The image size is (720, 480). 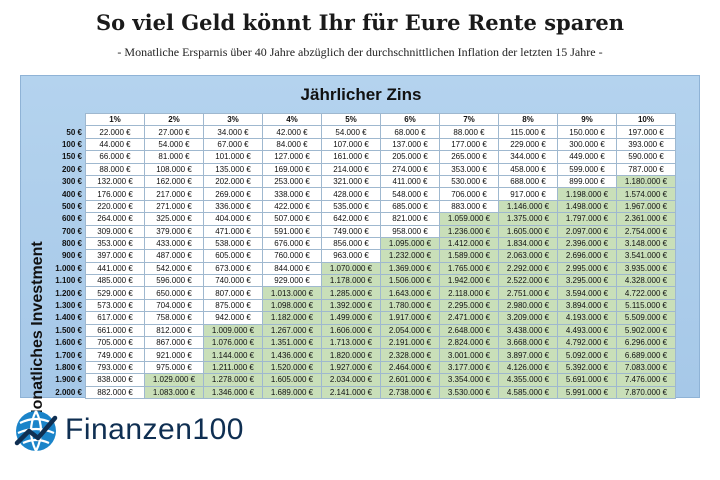 I want to click on table-cell: 2.696.000 €, so click(x=587, y=256).